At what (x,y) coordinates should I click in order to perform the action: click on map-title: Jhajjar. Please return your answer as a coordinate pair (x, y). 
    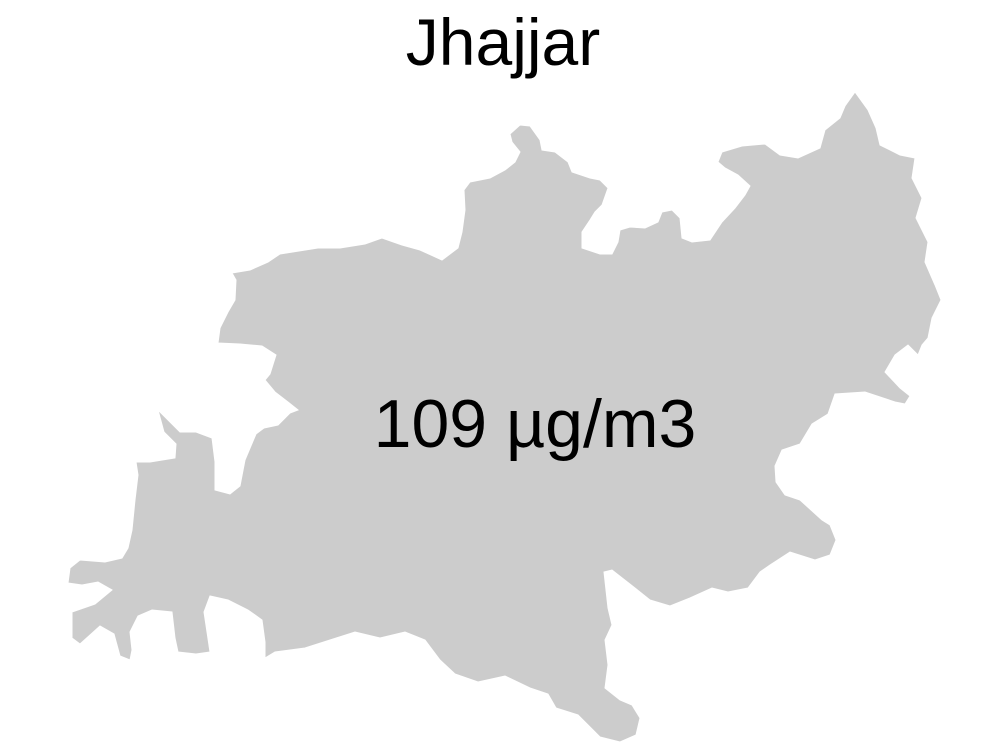
    Looking at the image, I should click on (503, 42).